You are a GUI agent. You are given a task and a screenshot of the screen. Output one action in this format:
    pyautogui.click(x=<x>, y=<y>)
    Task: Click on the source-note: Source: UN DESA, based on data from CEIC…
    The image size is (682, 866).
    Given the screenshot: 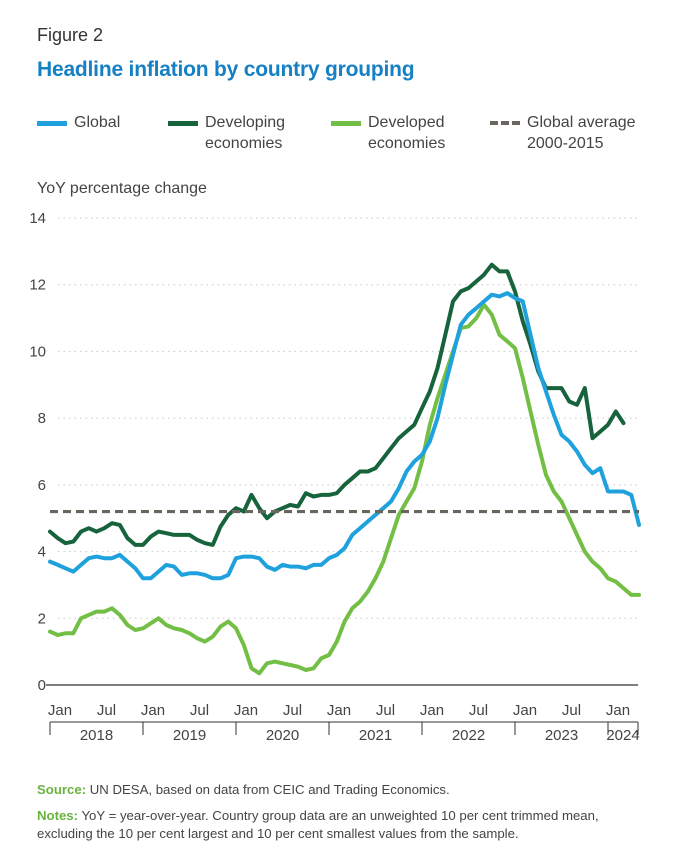 What is the action you would take?
    pyautogui.click(x=347, y=790)
    